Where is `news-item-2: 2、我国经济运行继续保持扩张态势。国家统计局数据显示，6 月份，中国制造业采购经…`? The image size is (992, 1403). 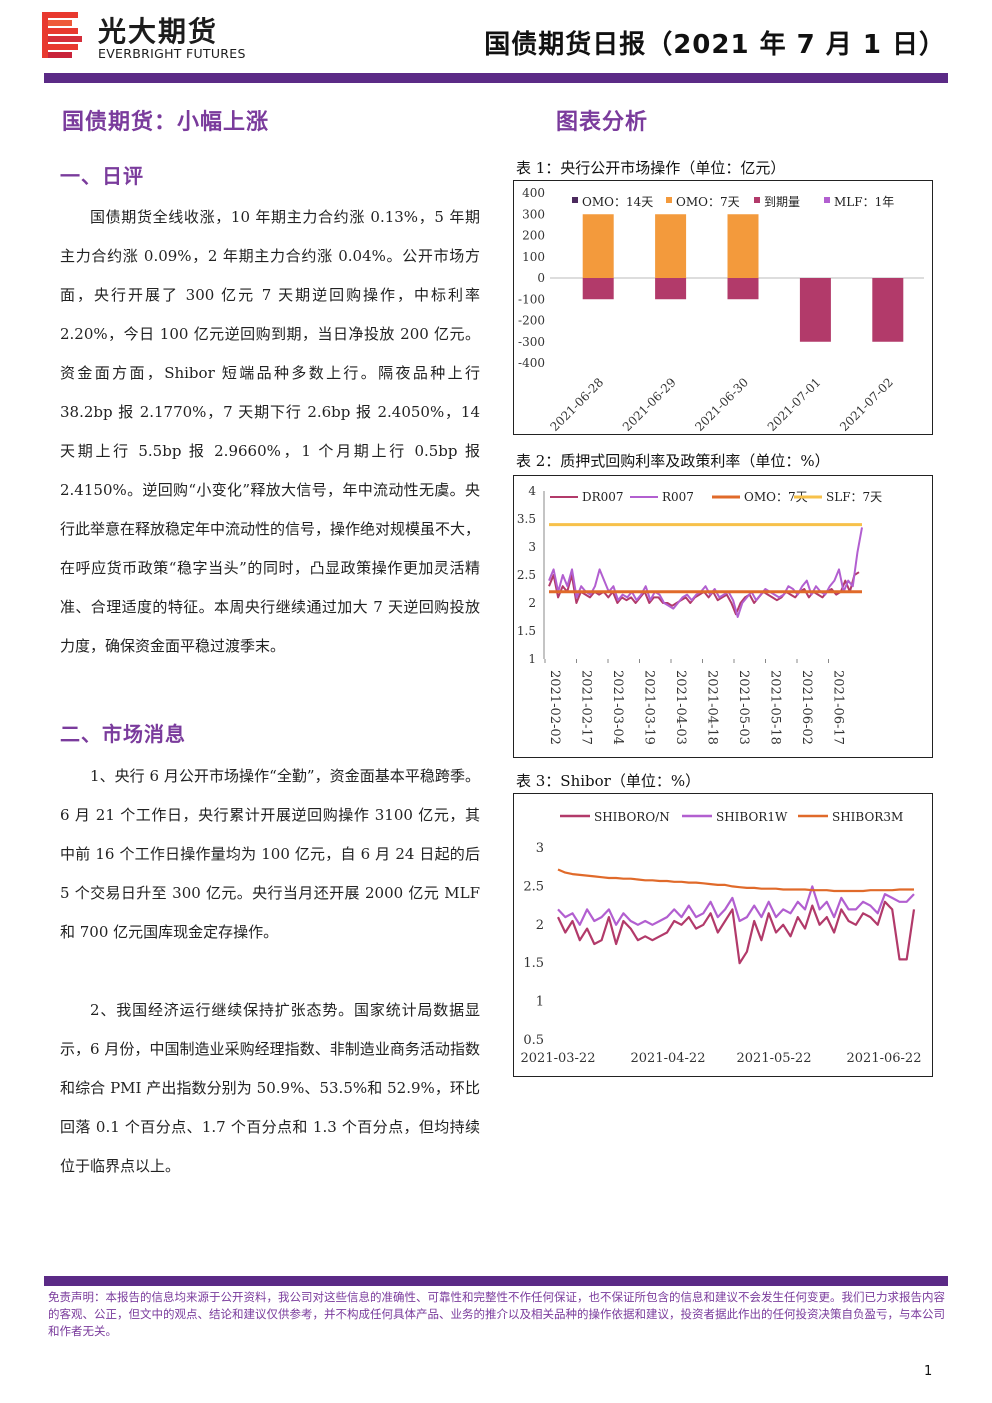 news-item-2: 2、我国经济运行继续保持扩张态势。国家统计局数据显示，6 月份，中国制造业采购经… is located at coordinates (270, 1088).